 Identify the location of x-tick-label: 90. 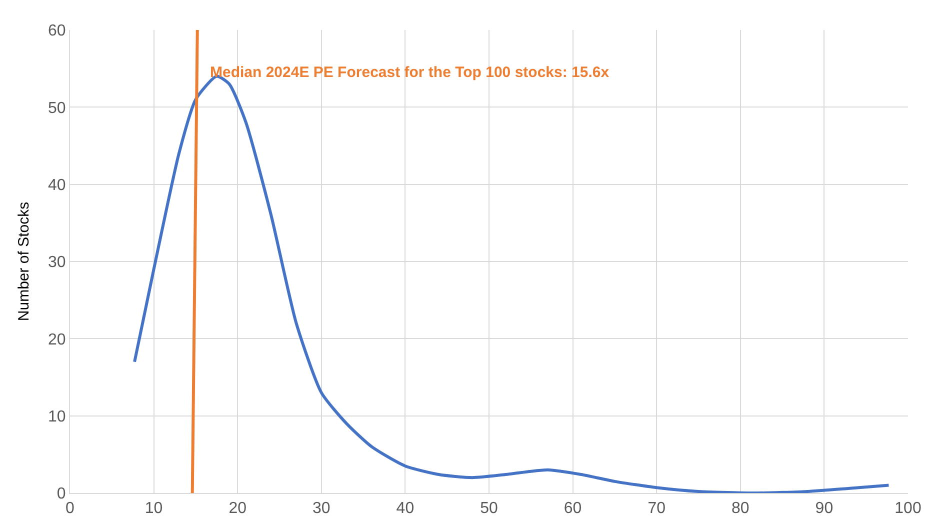
(824, 509).